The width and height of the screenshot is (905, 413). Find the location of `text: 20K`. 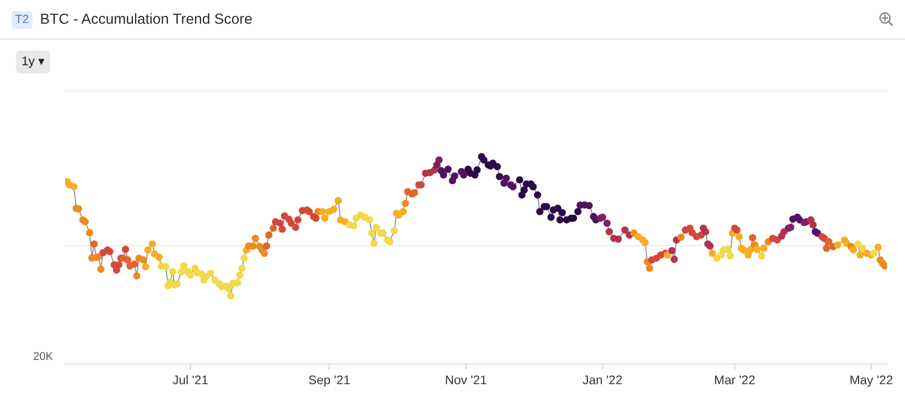

text: 20K is located at coordinates (43, 356).